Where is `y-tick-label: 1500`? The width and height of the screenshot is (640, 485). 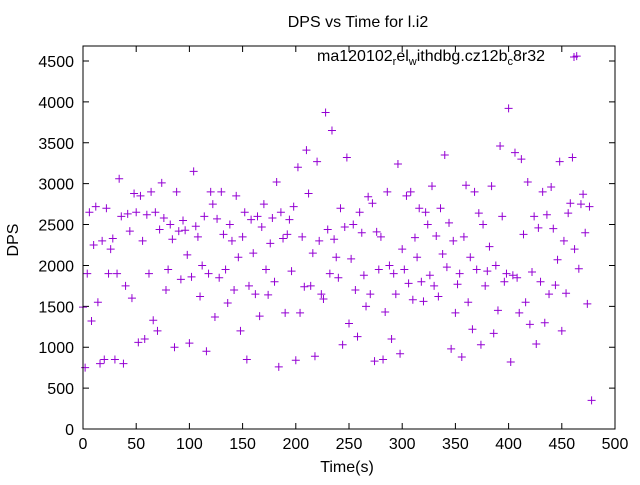 y-tick-label: 1500 is located at coordinates (56, 307).